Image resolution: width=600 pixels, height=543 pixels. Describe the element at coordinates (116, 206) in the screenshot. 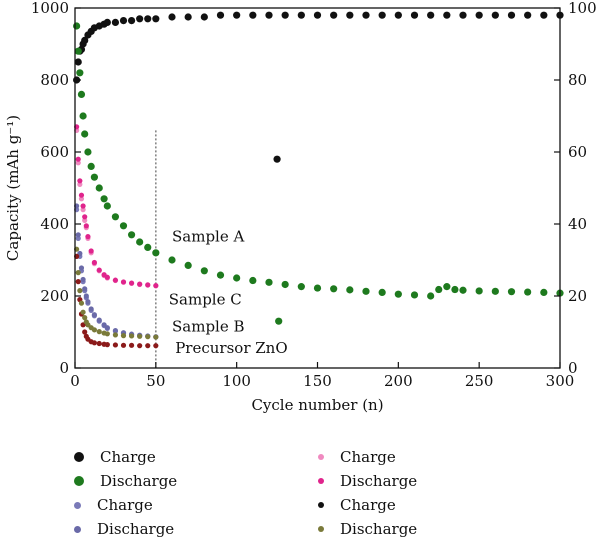

I see `series-c-discharge` at that location.